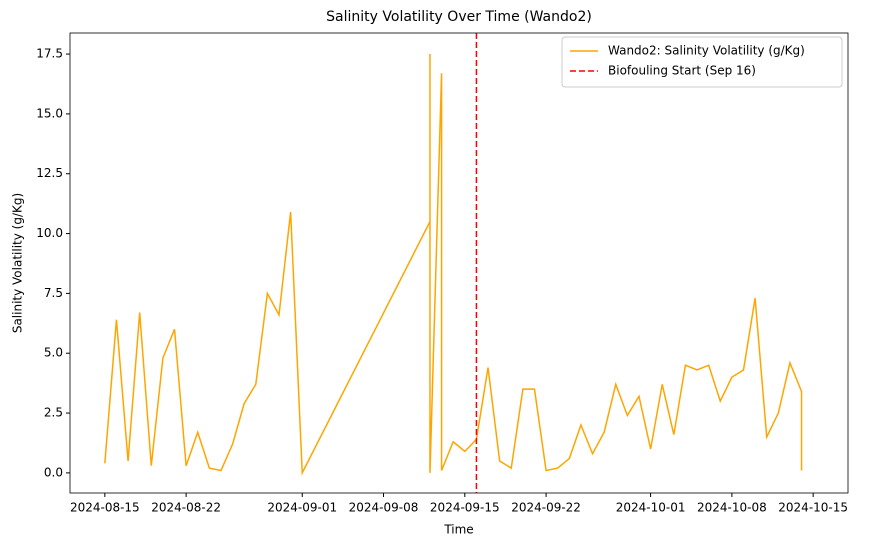  What do you see at coordinates (465, 508) in the screenshot?
I see `x-tick-label: 2024-09-15` at bounding box center [465, 508].